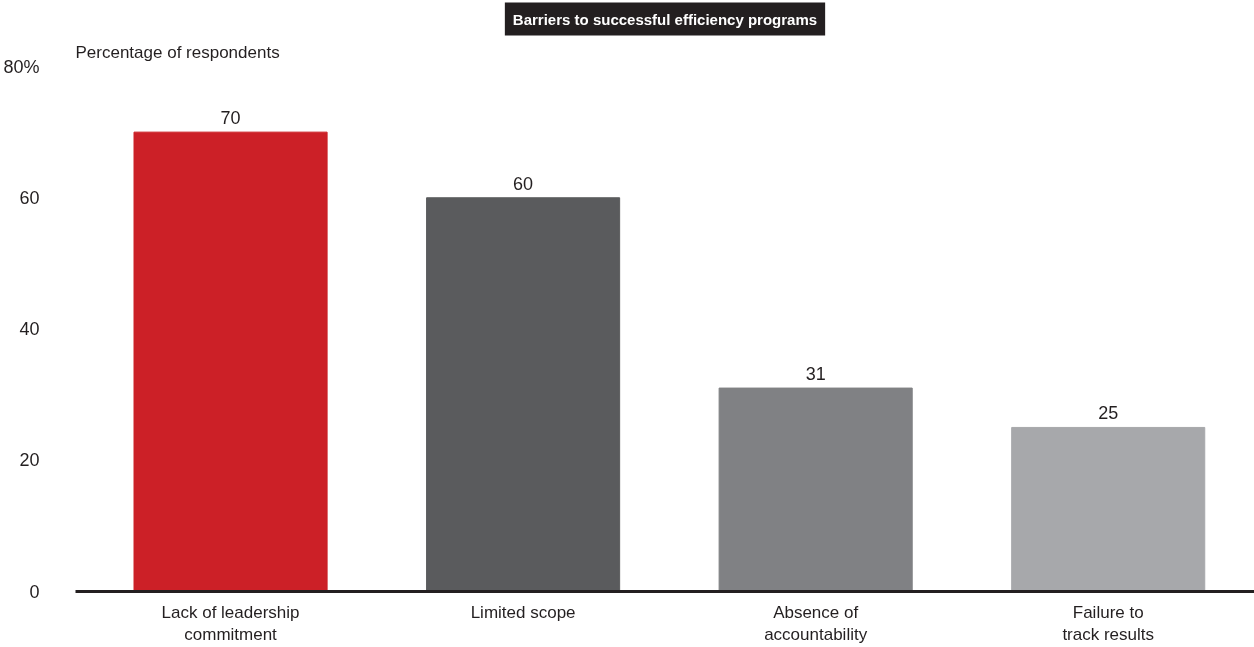 The height and width of the screenshot is (647, 1254). I want to click on y-tick-label: 0, so click(34, 591).